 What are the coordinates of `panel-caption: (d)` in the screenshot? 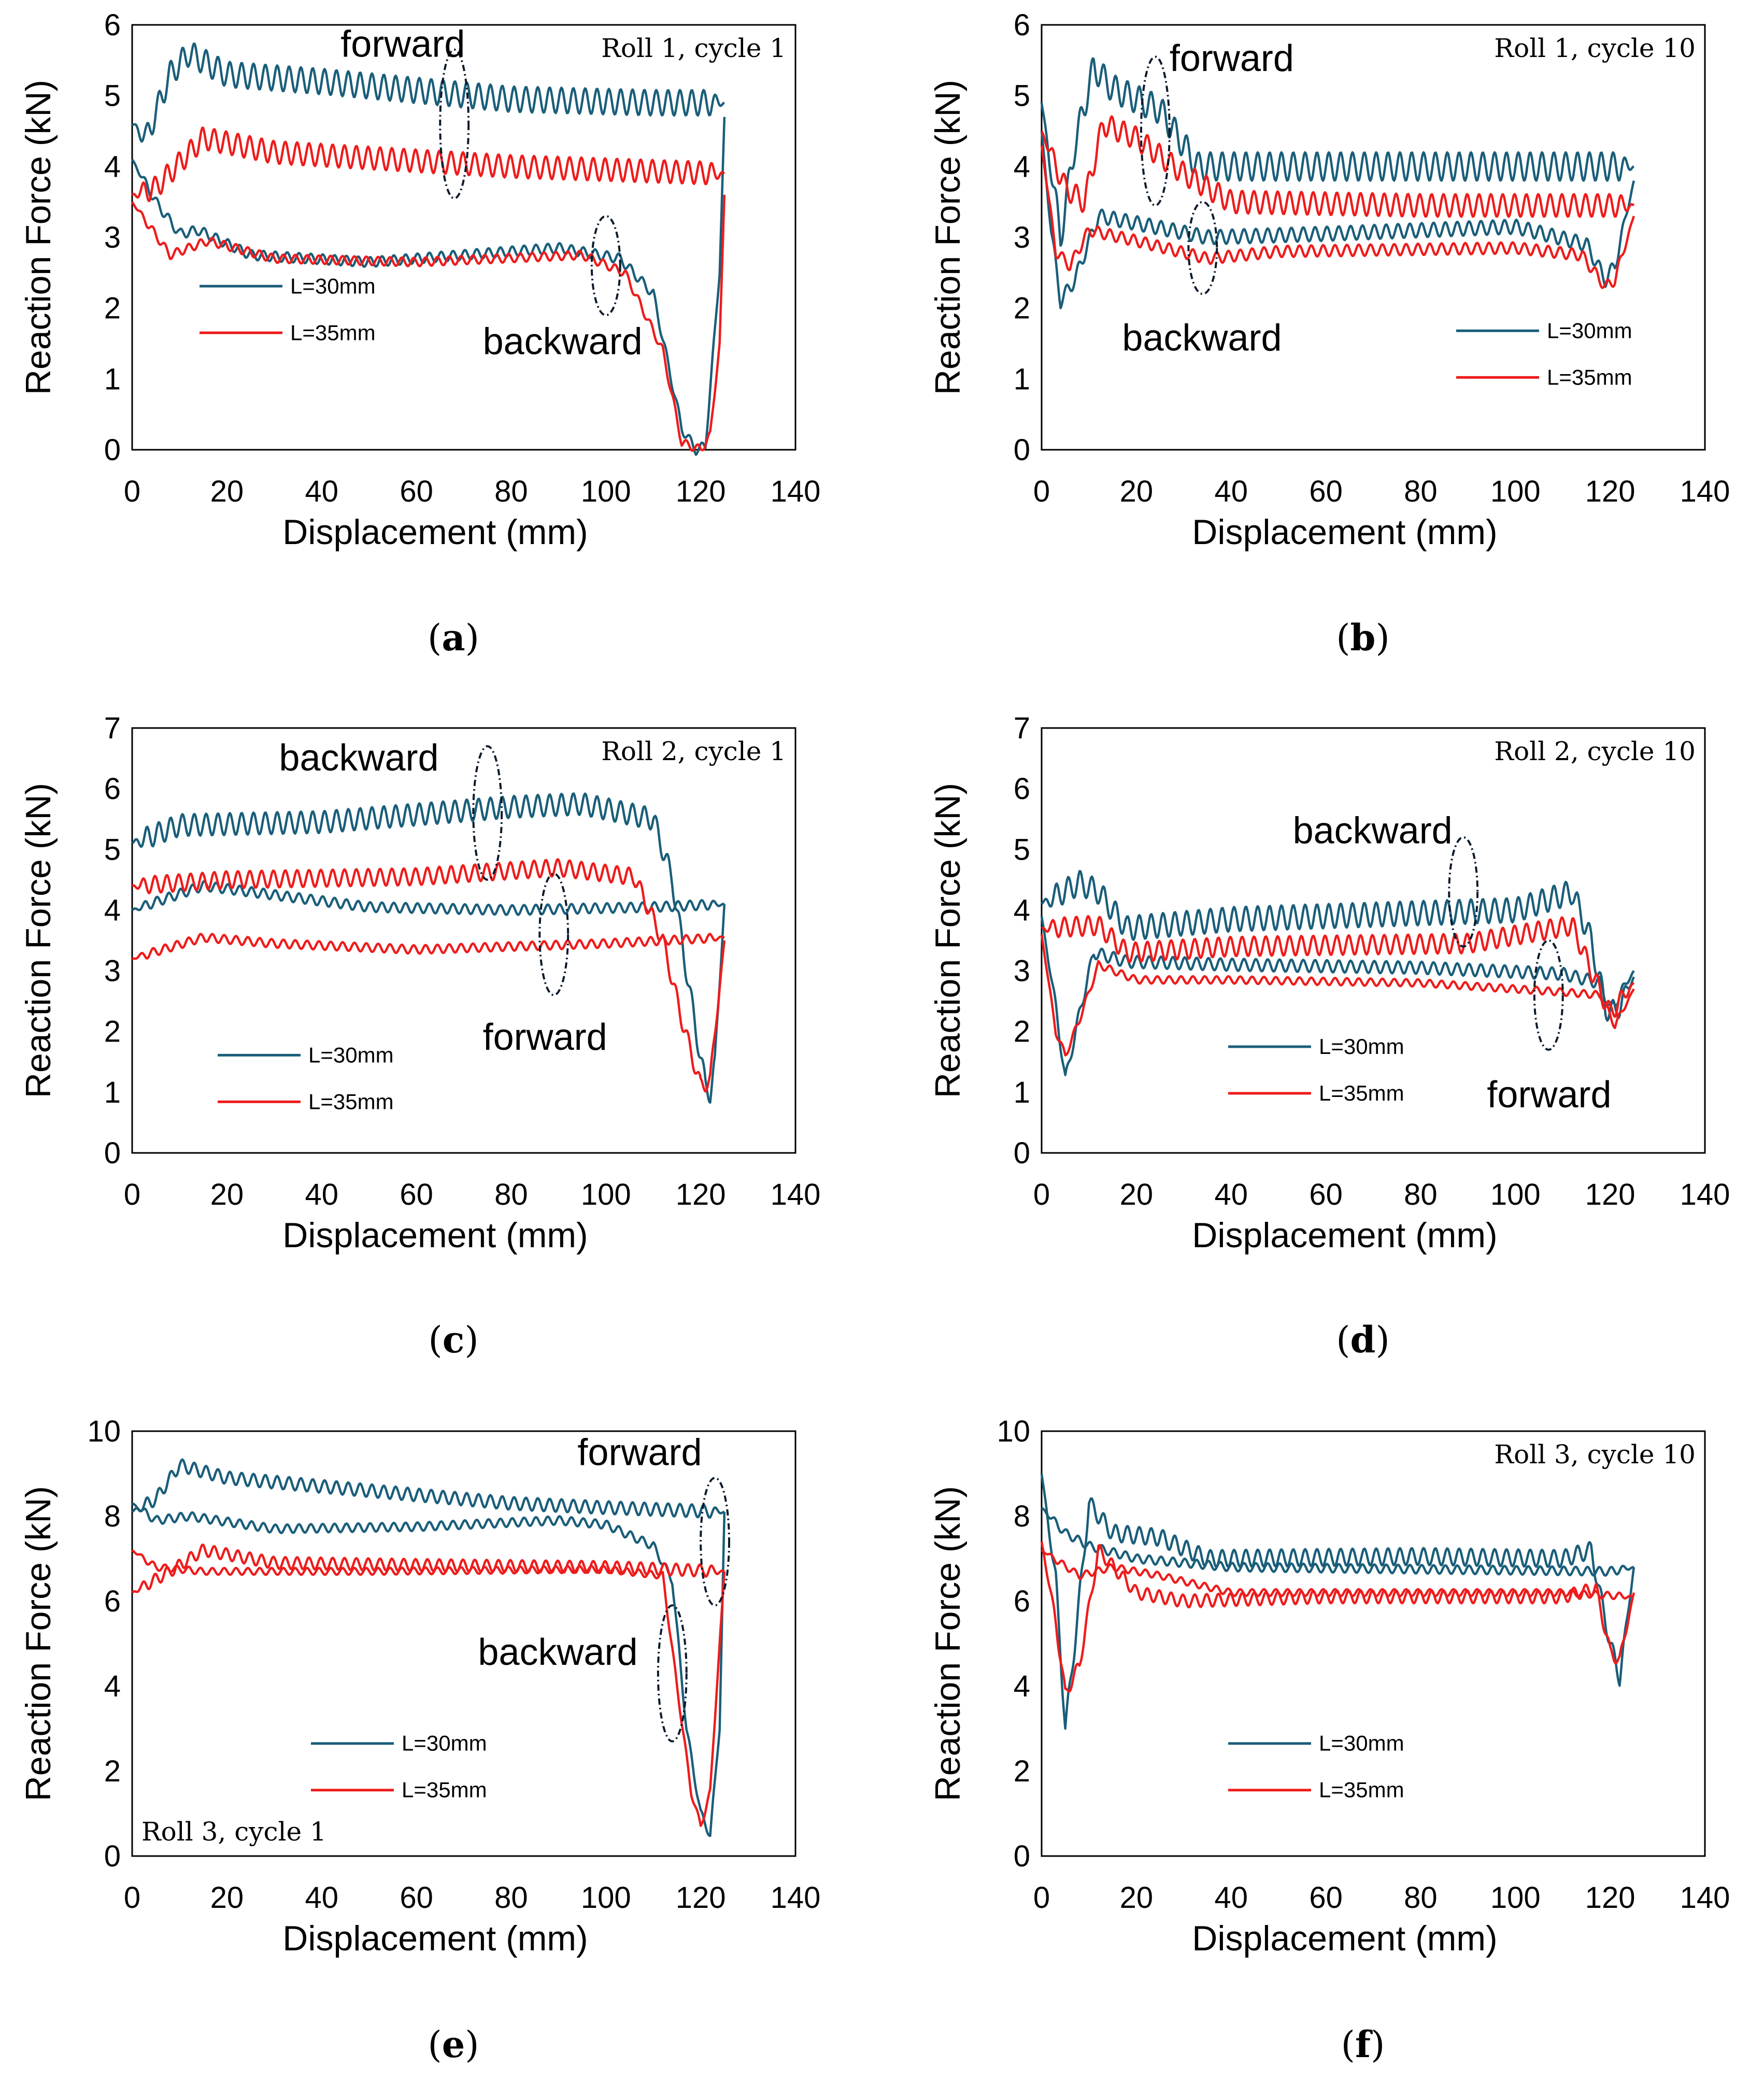 It's located at (1363, 1339).